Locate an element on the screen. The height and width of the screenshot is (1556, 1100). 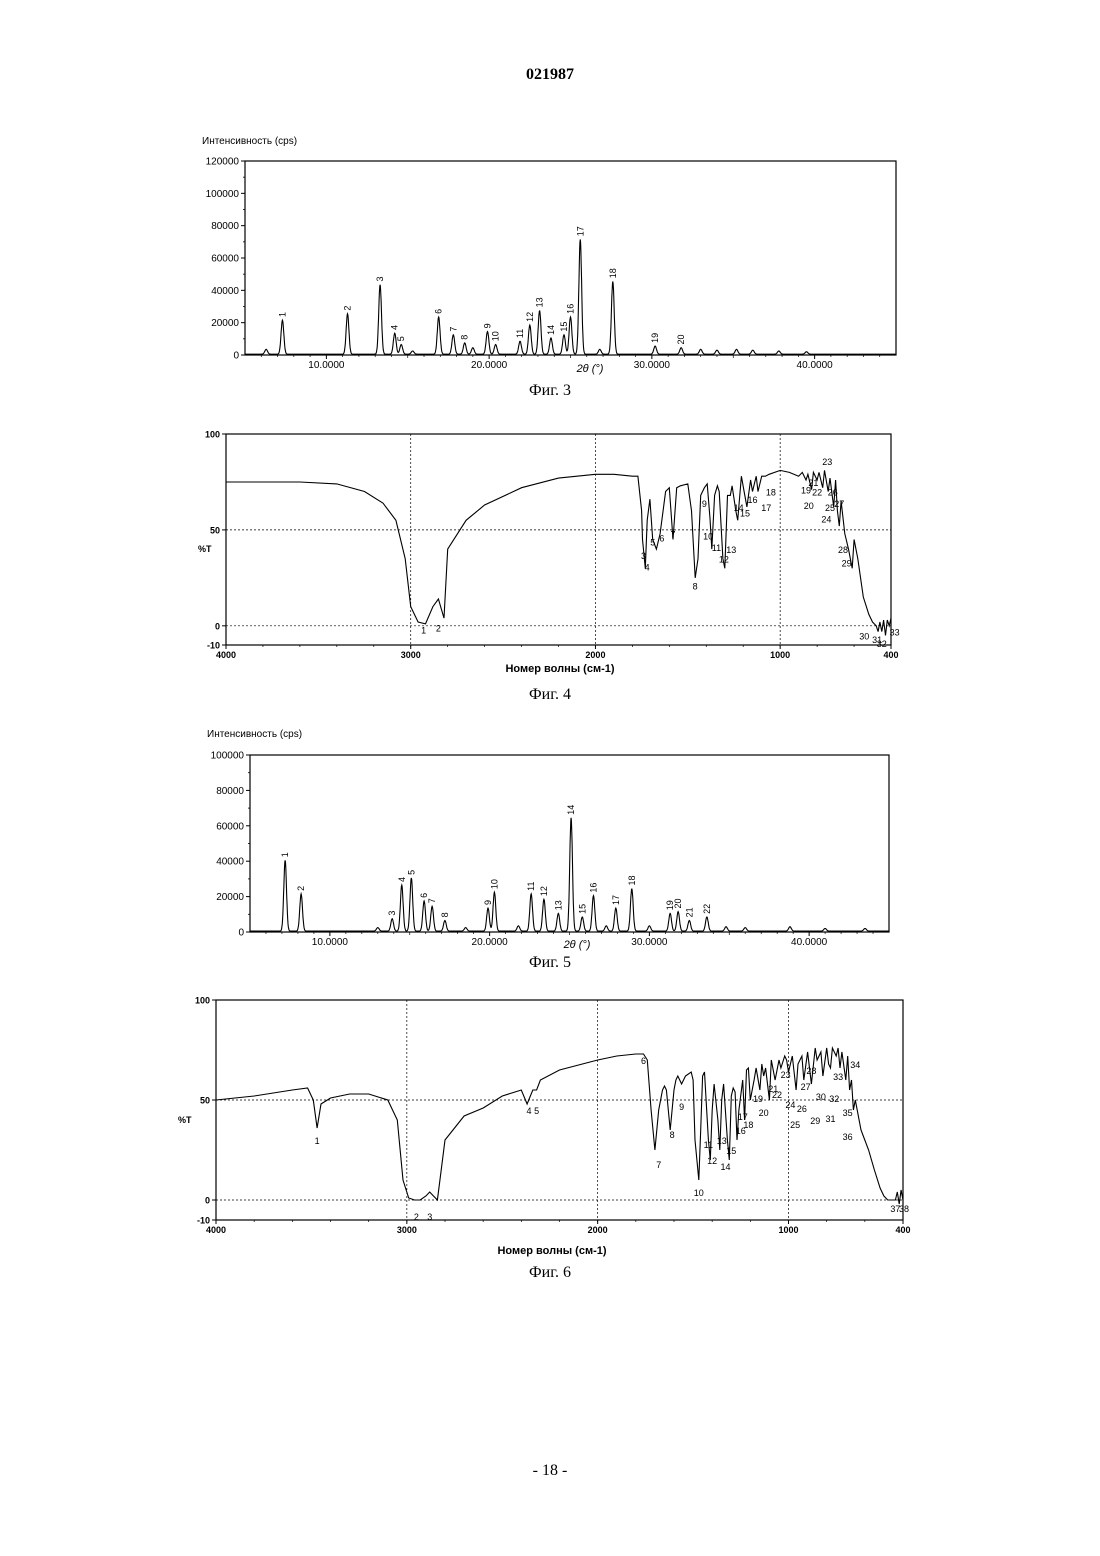
peak-label: 23 is located at coordinates (786, 1075).